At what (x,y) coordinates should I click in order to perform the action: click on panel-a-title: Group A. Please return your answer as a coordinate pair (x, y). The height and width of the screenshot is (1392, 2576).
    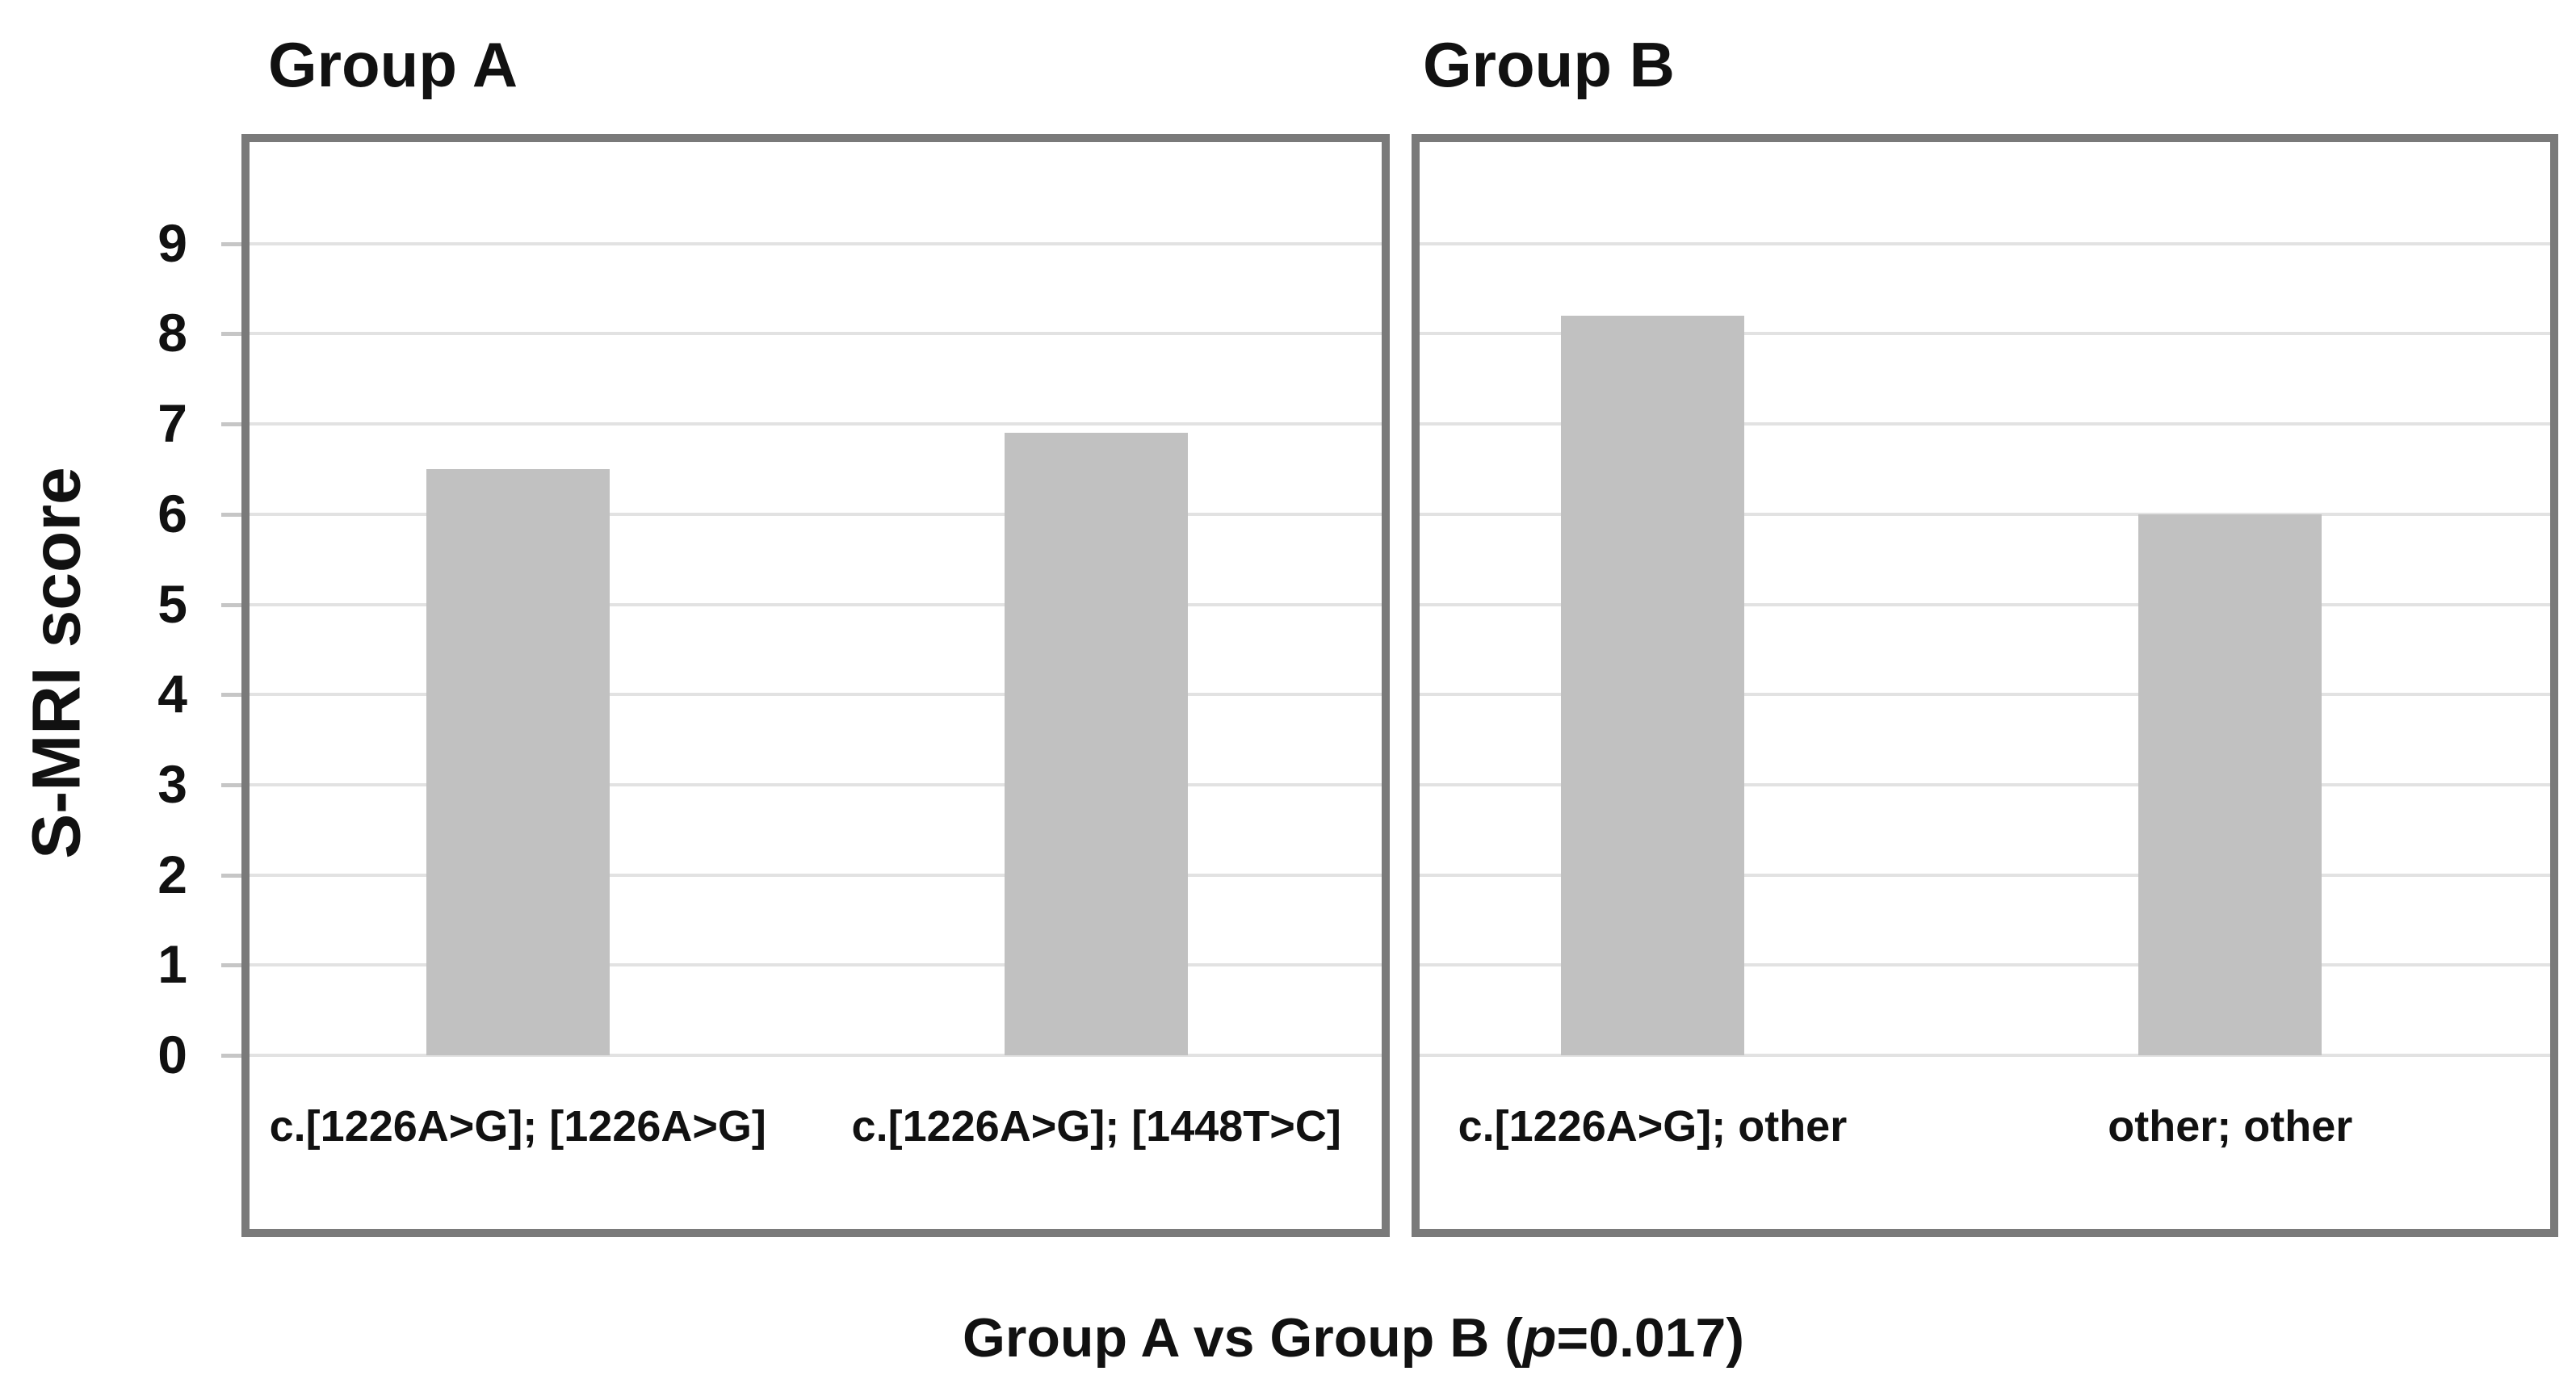
    Looking at the image, I should click on (393, 64).